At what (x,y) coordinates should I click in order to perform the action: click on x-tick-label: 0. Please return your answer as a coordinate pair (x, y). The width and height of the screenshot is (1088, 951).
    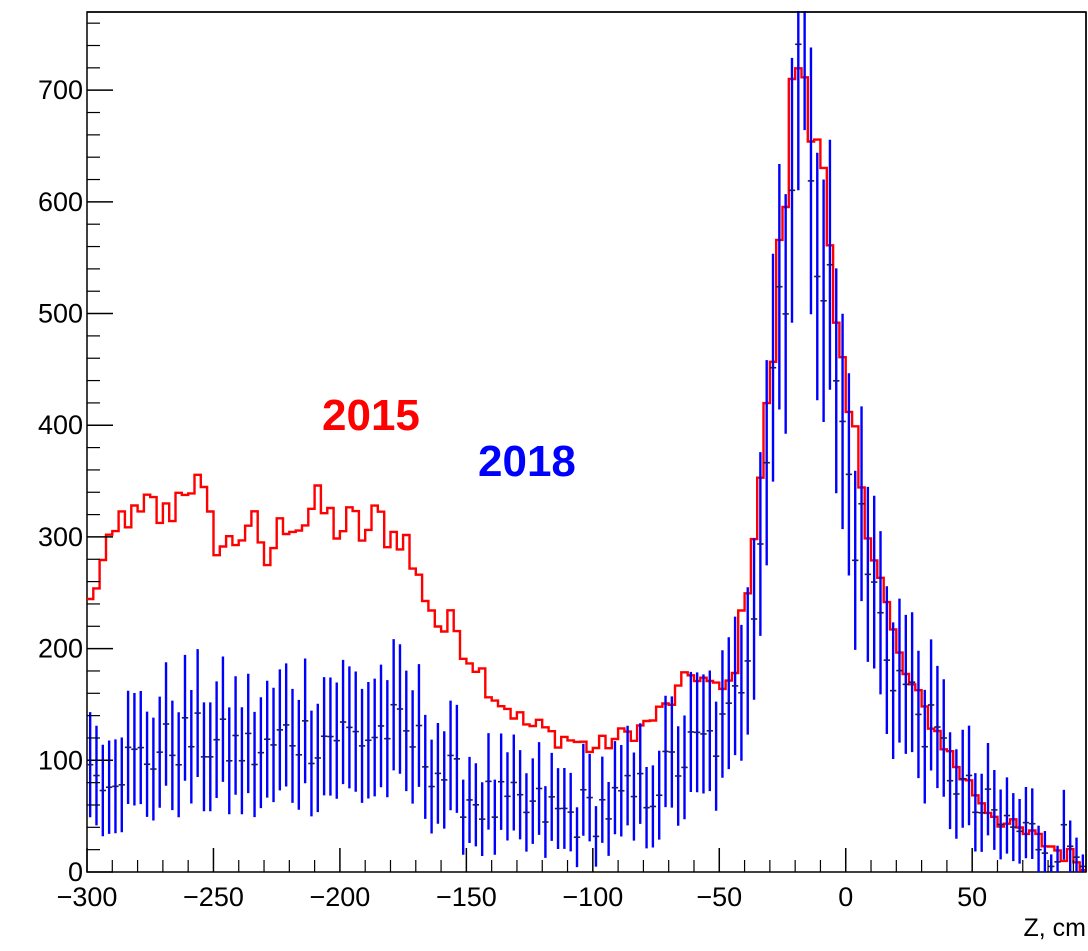
    Looking at the image, I should click on (845, 897).